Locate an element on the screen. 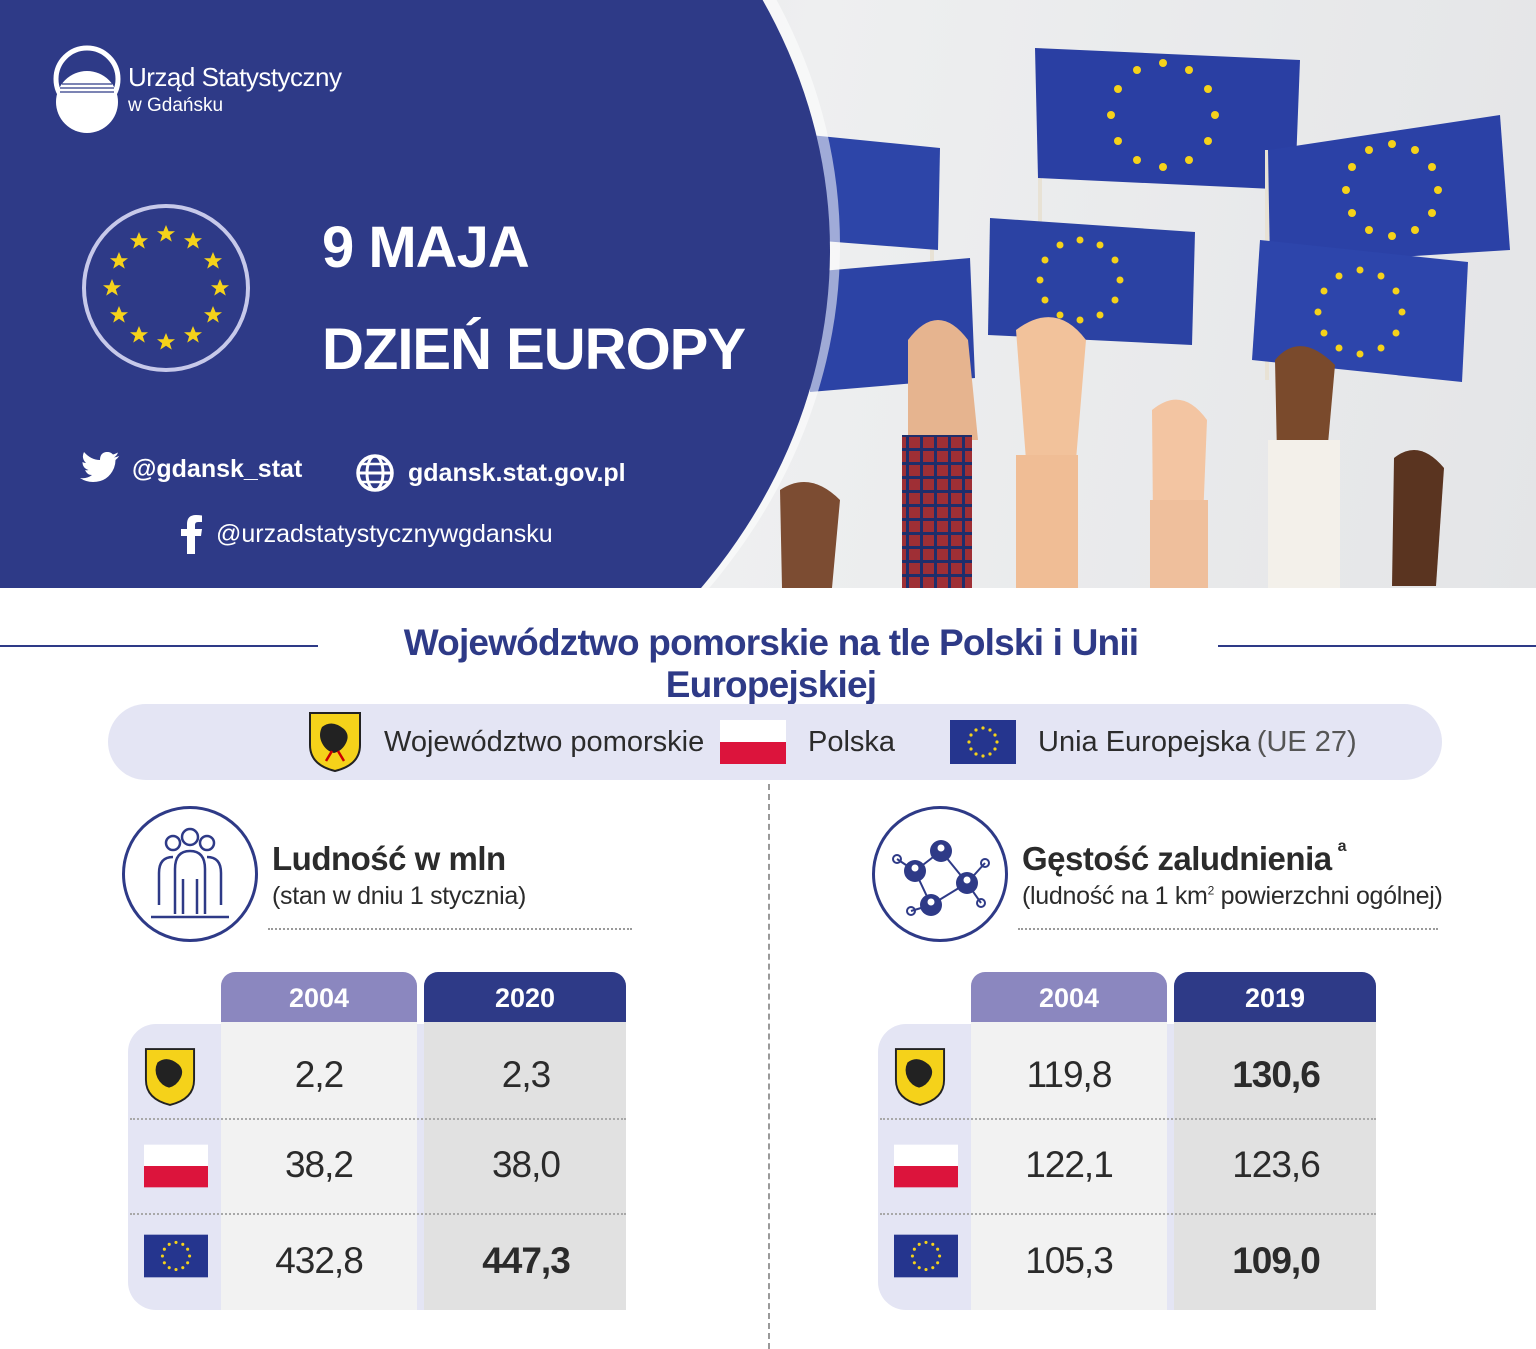 The height and width of the screenshot is (1349, 1536). eu-stars-icon is located at coordinates (166, 287).